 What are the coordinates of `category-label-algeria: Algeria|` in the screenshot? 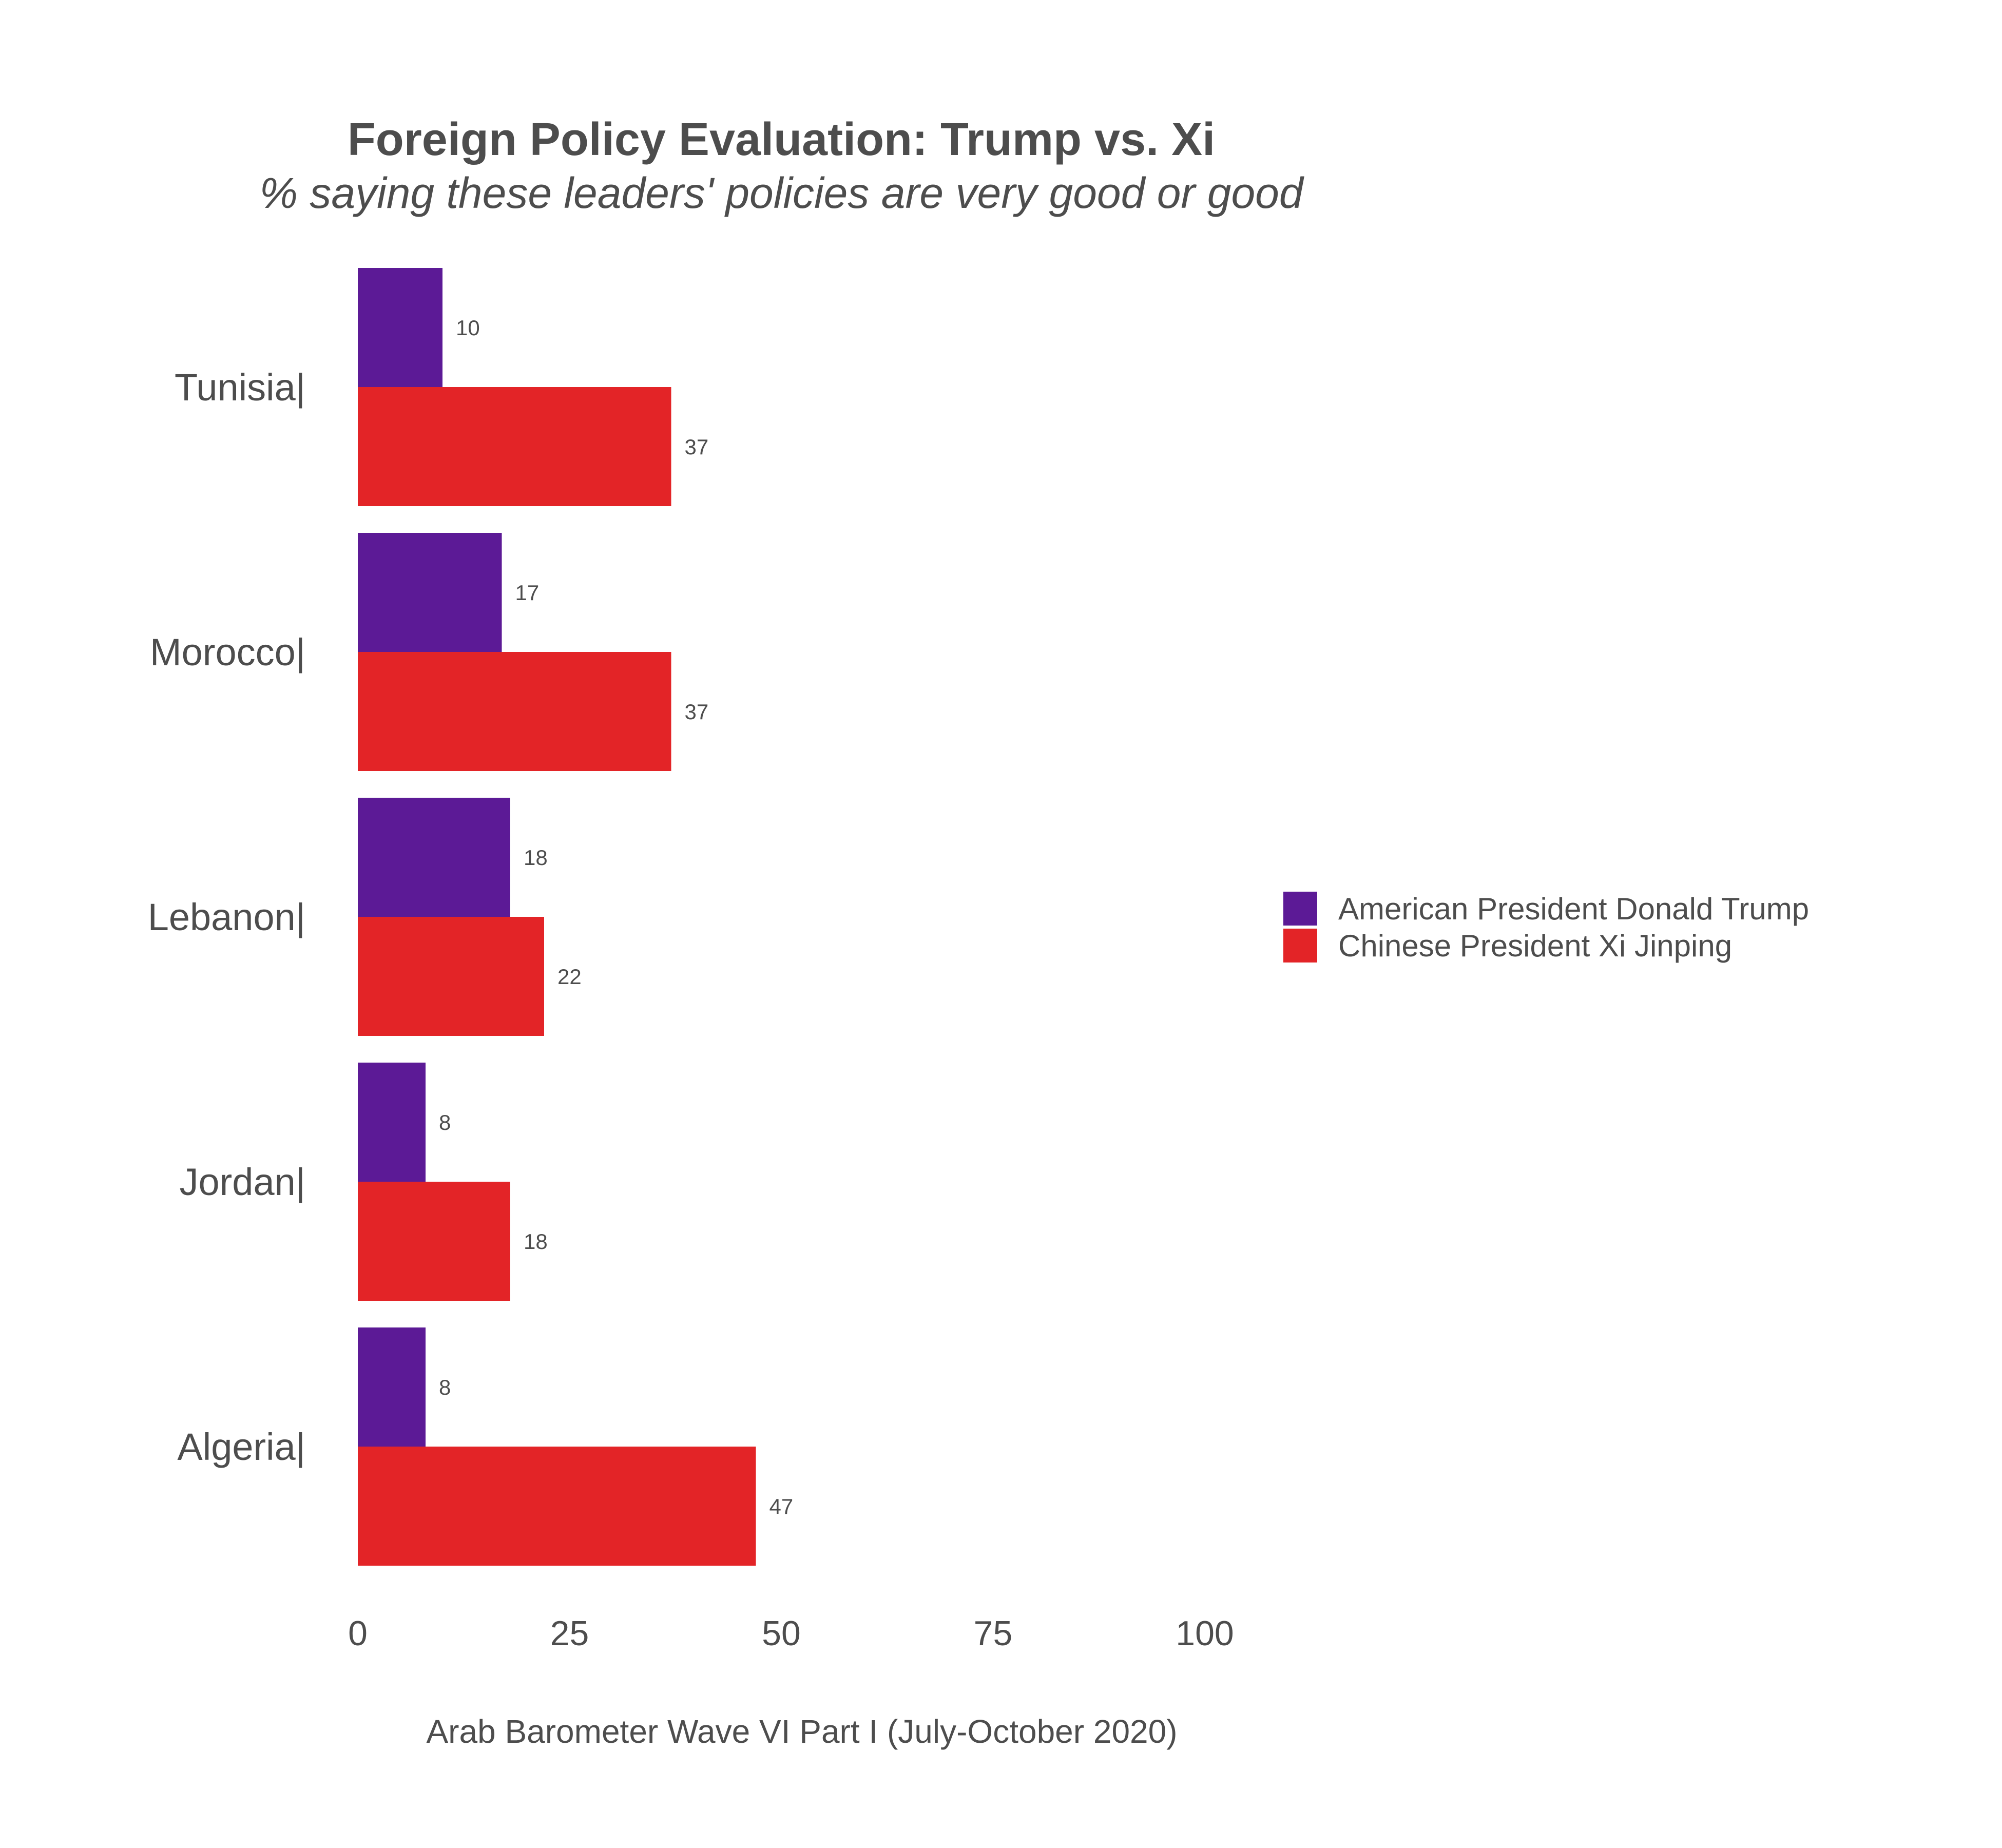 It's located at (241, 1447).